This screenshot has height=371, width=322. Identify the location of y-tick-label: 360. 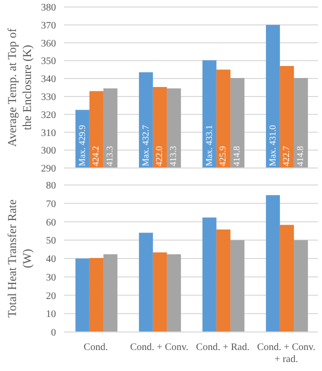
(48, 44).